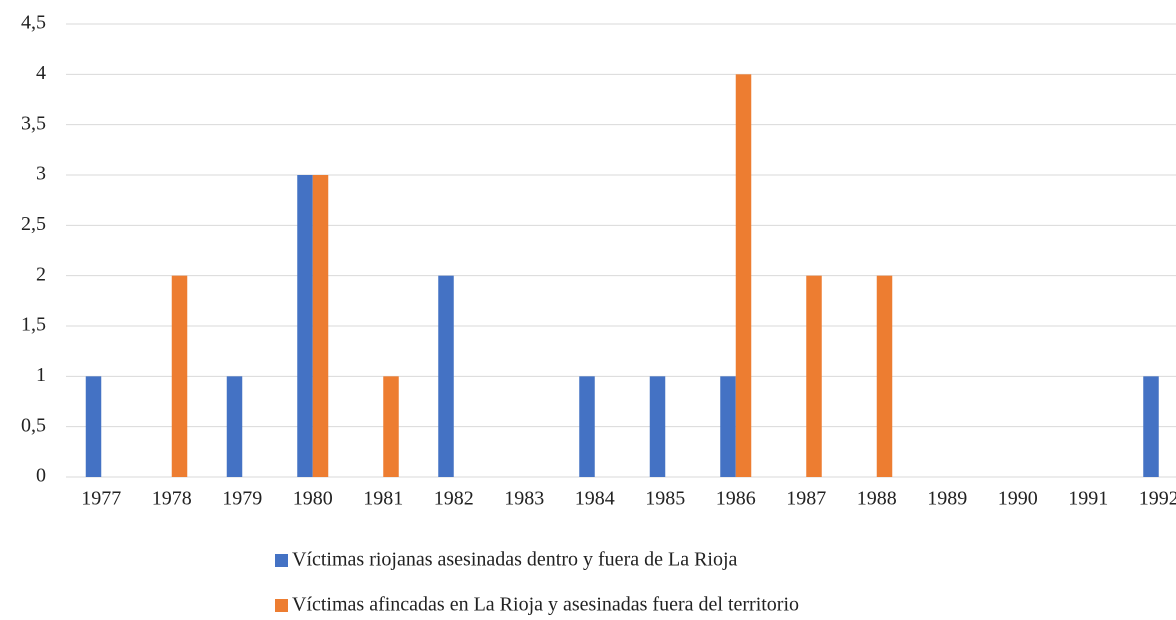  What do you see at coordinates (33, 23) in the screenshot?
I see `y-tick-label: 4,5` at bounding box center [33, 23].